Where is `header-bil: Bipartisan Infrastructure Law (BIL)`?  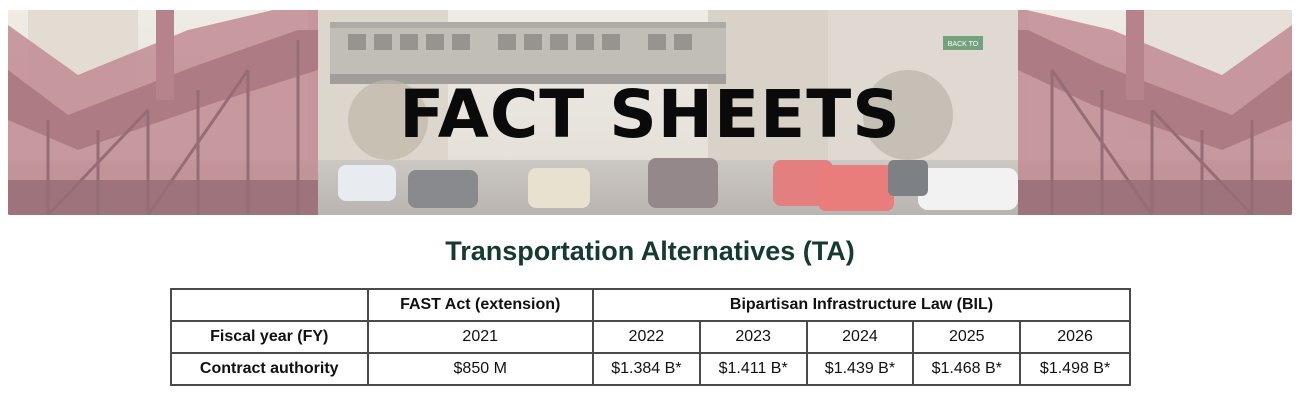
header-bil: Bipartisan Infrastructure Law (BIL) is located at coordinates (861, 305).